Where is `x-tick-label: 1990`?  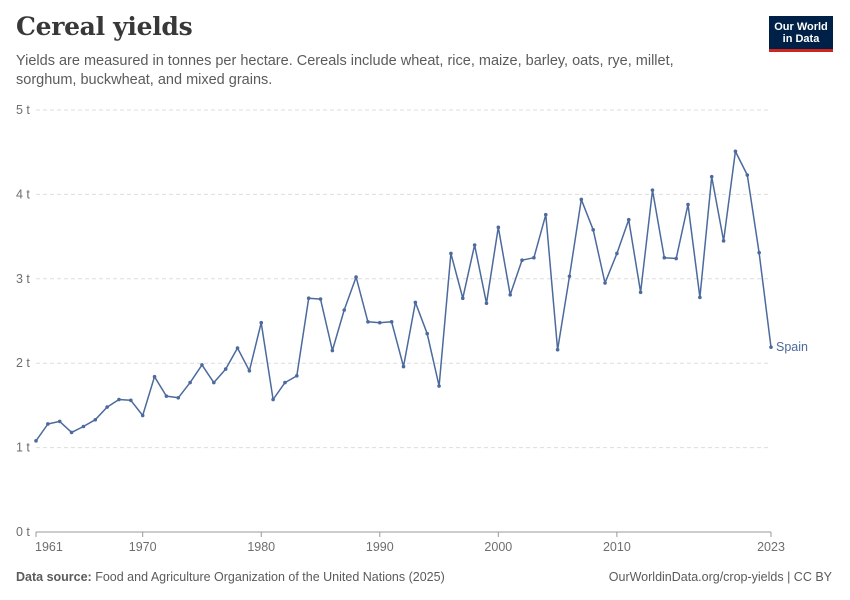
x-tick-label: 1990 is located at coordinates (380, 547).